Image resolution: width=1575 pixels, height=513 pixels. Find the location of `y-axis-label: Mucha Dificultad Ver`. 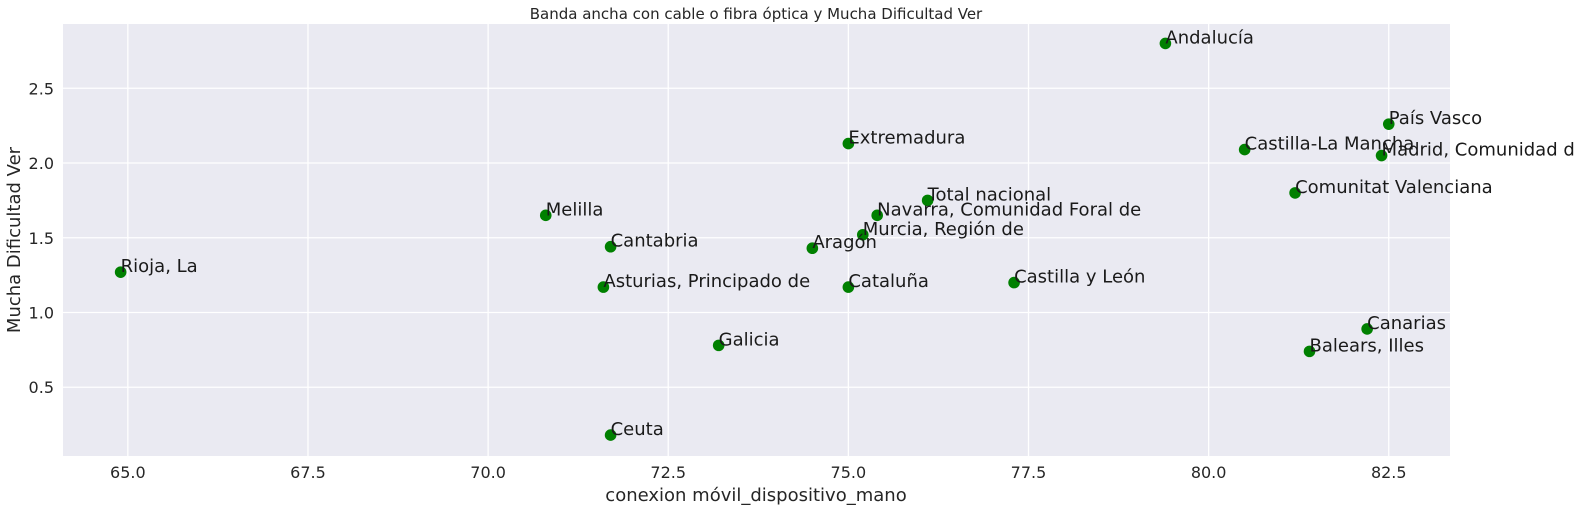

y-axis-label: Mucha Dificultad Ver is located at coordinates (14, 239).